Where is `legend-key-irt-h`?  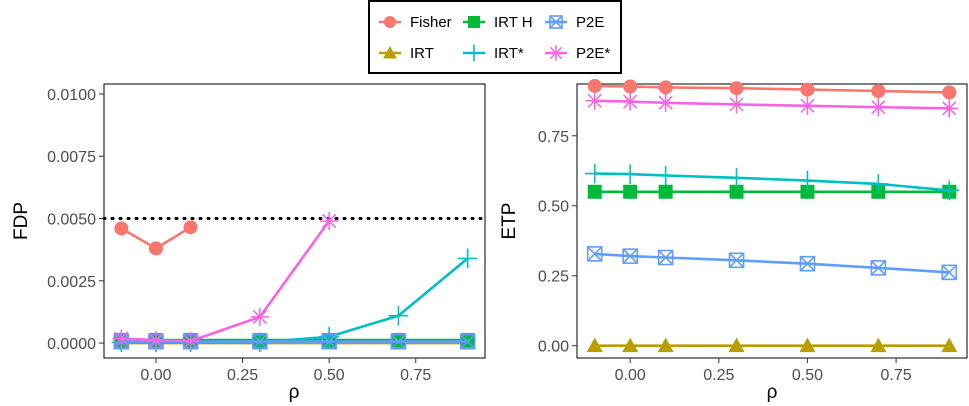
legend-key-irt-h is located at coordinates (474, 22).